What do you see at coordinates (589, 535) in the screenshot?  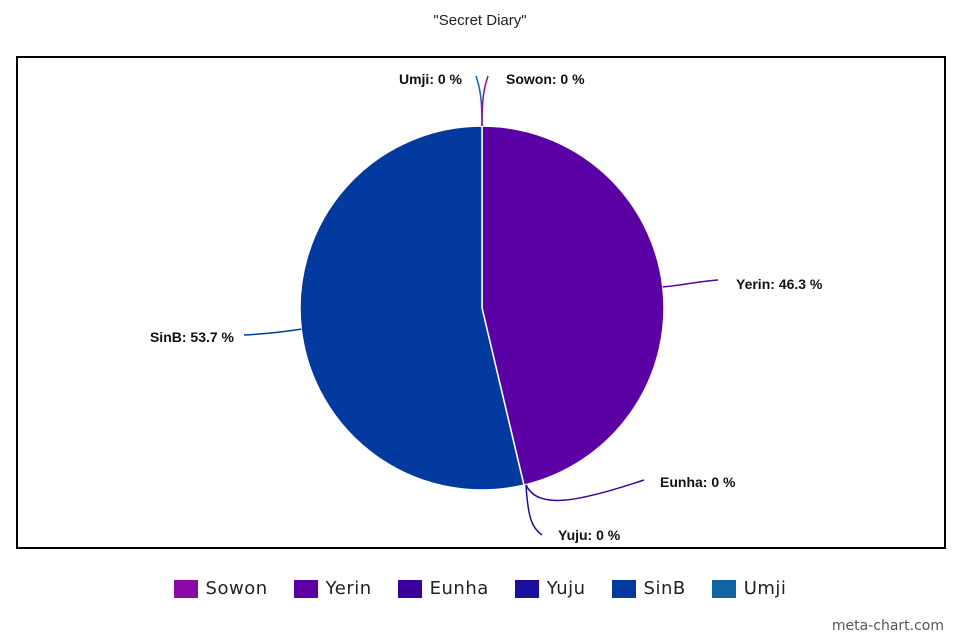 I see `slice-label-yuju: Yuju: 0 %` at bounding box center [589, 535].